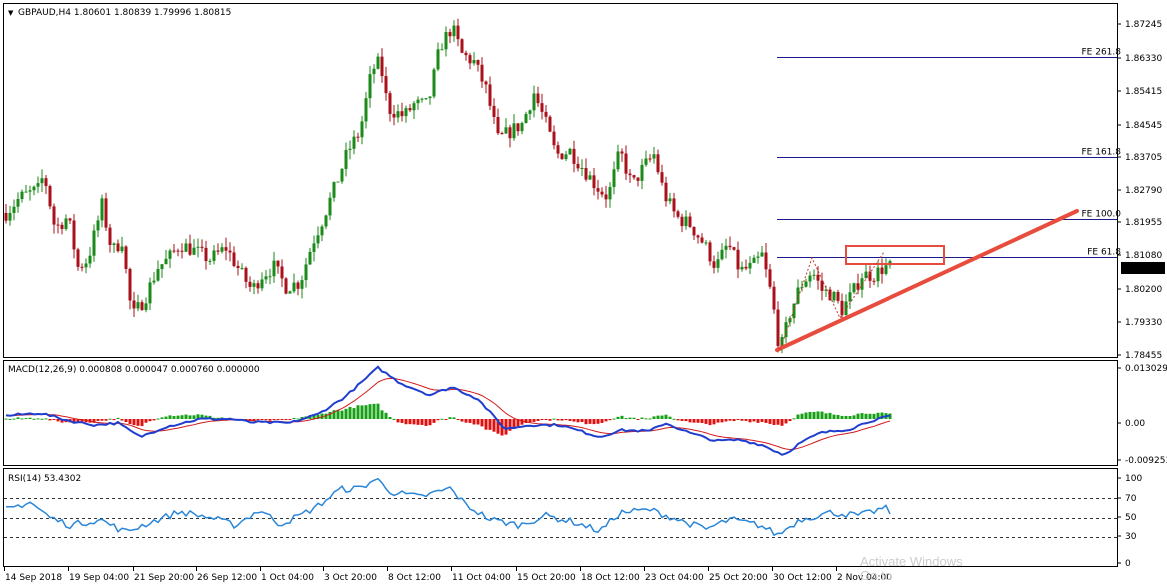 This screenshot has height=588, width=1167. I want to click on support-trendline, so click(927, 280).